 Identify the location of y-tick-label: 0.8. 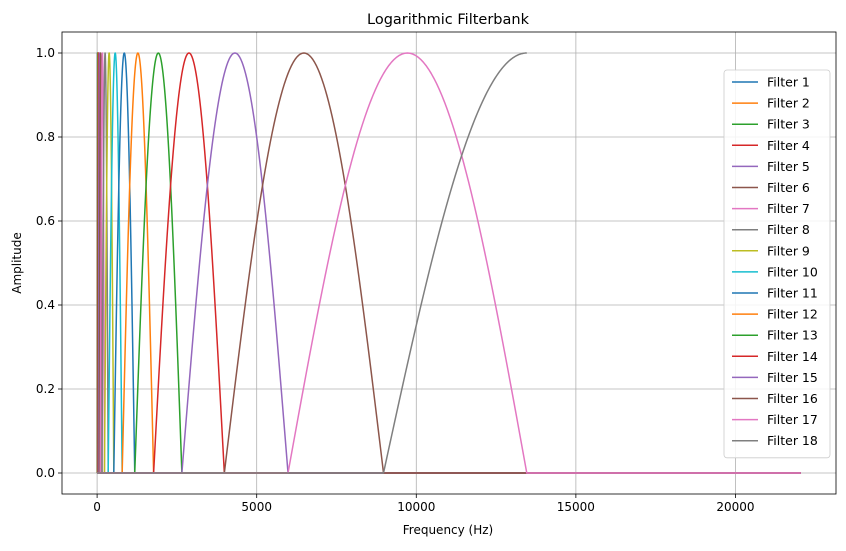
(45, 137).